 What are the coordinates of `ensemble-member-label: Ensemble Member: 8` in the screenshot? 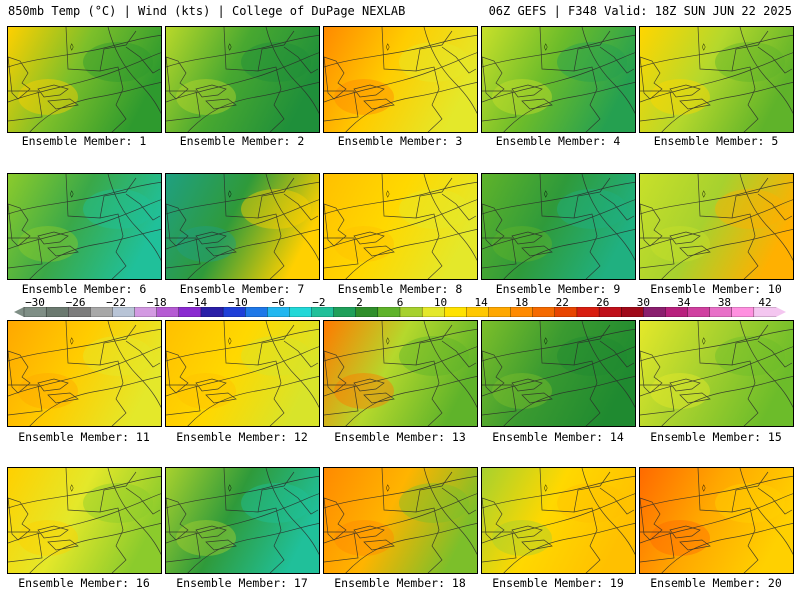 It's located at (400, 289).